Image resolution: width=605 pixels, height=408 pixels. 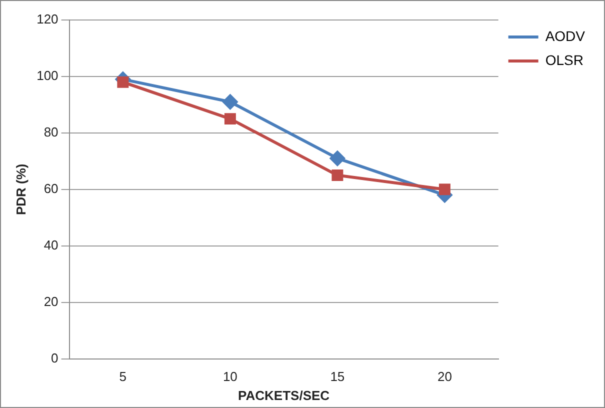 I want to click on x-axis-title: PACKETS/SEC, so click(x=284, y=395).